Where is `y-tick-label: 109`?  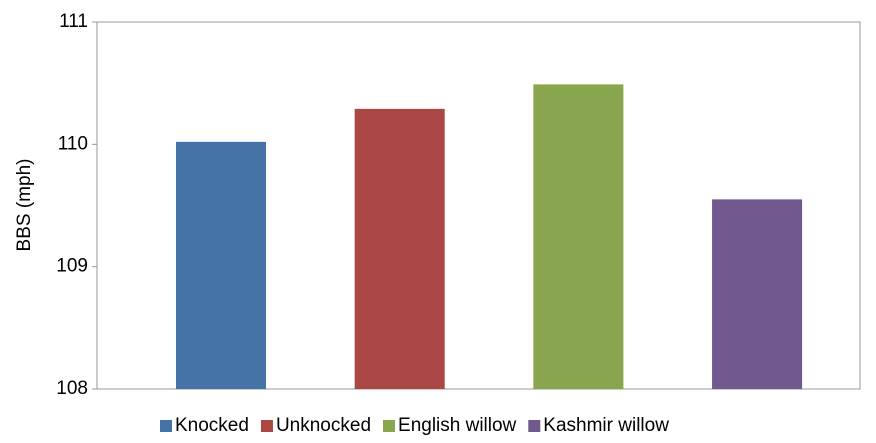 y-tick-label: 109 is located at coordinates (72, 266).